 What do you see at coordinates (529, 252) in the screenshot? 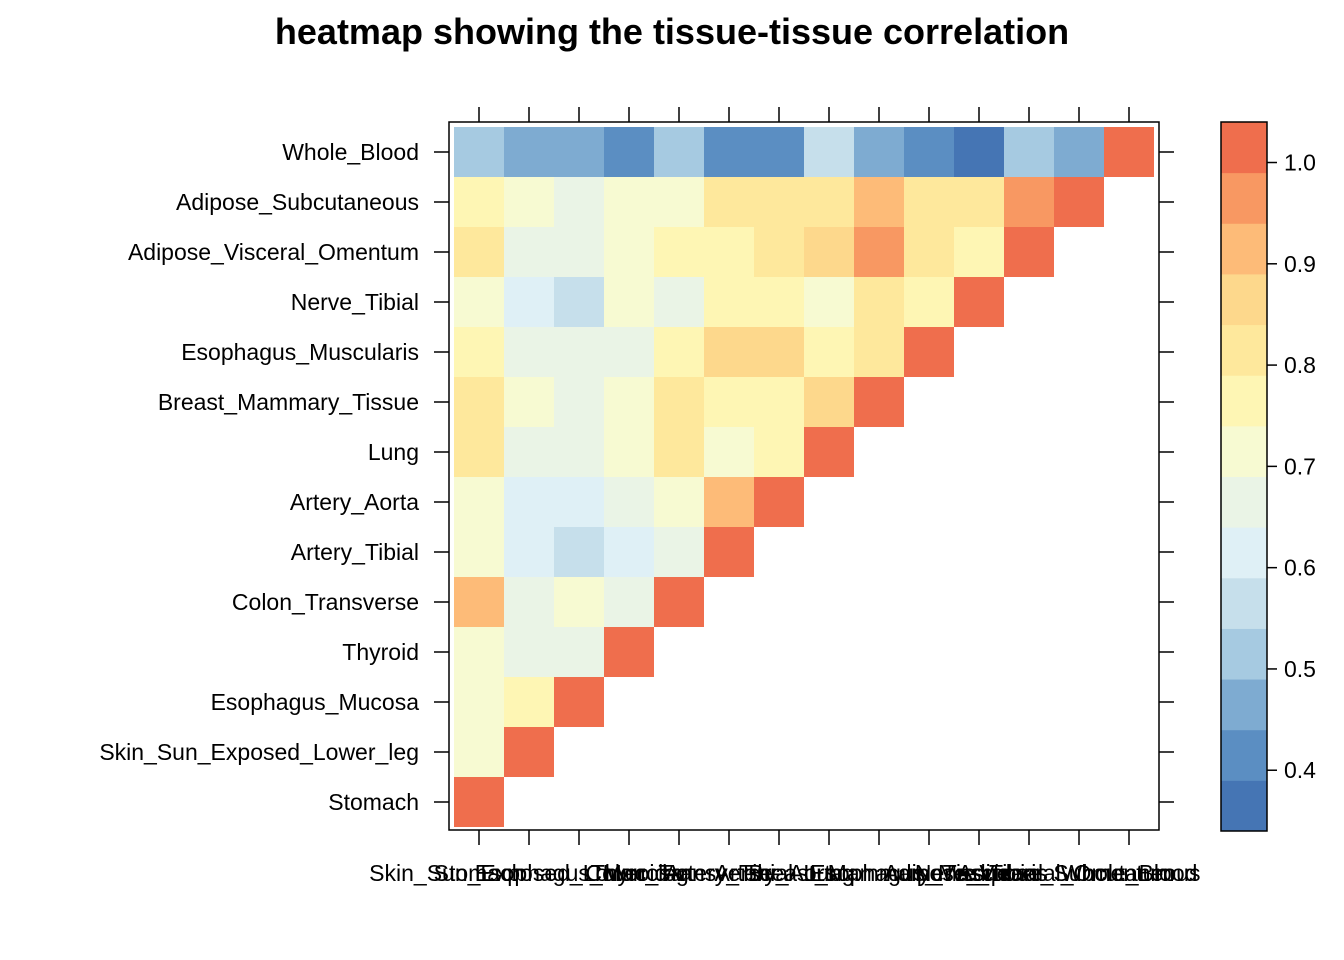
I see `heatmap-cell-adipose-visceral-omentum-skin-sun-exposed-lower-leg` at bounding box center [529, 252].